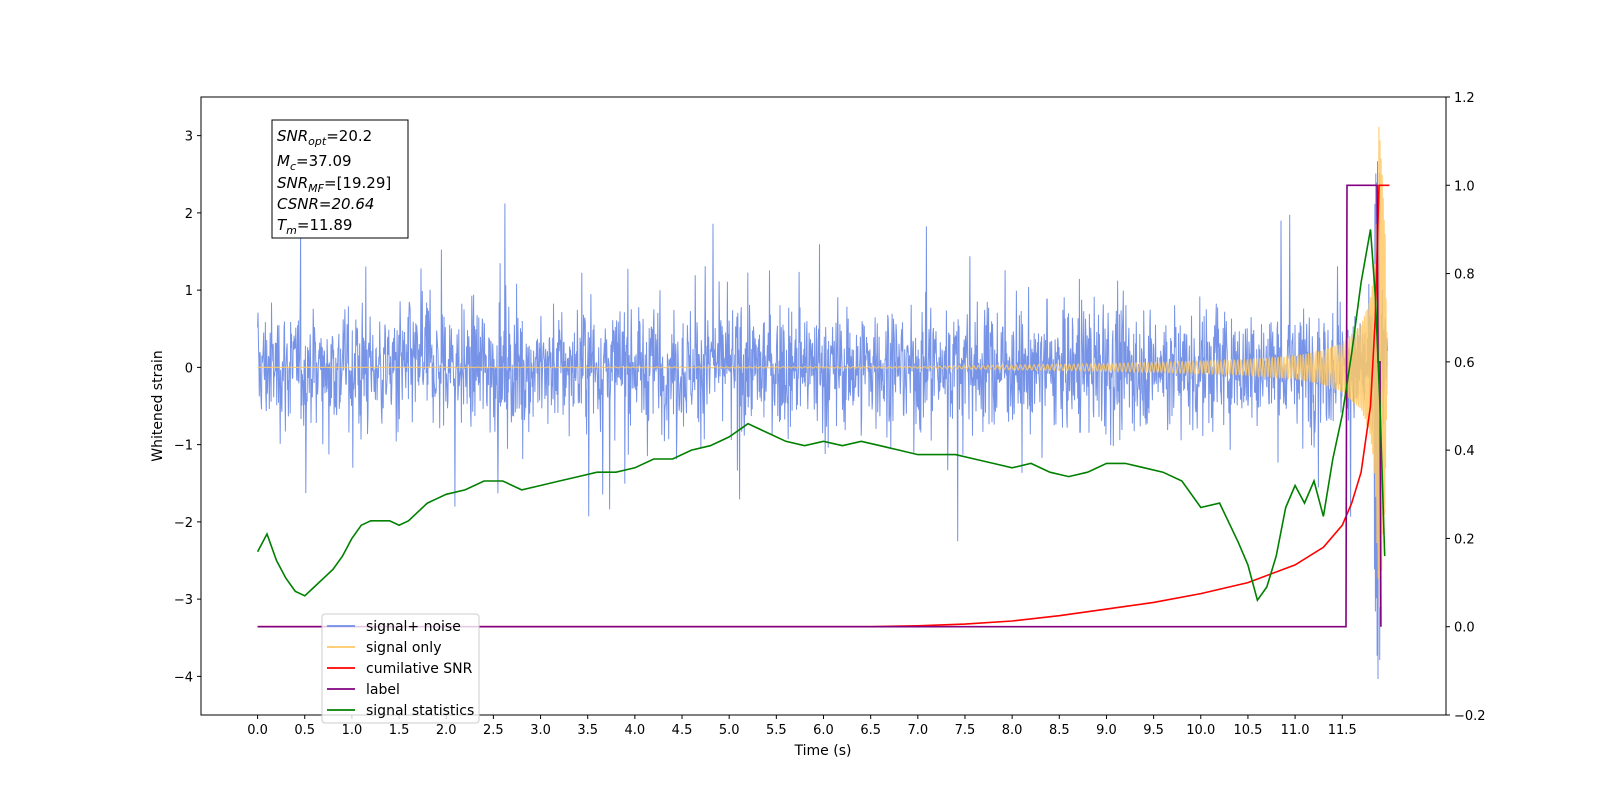 The height and width of the screenshot is (800, 1600). What do you see at coordinates (1464, 451) in the screenshot?
I see `y2-tick-label: 0.4` at bounding box center [1464, 451].